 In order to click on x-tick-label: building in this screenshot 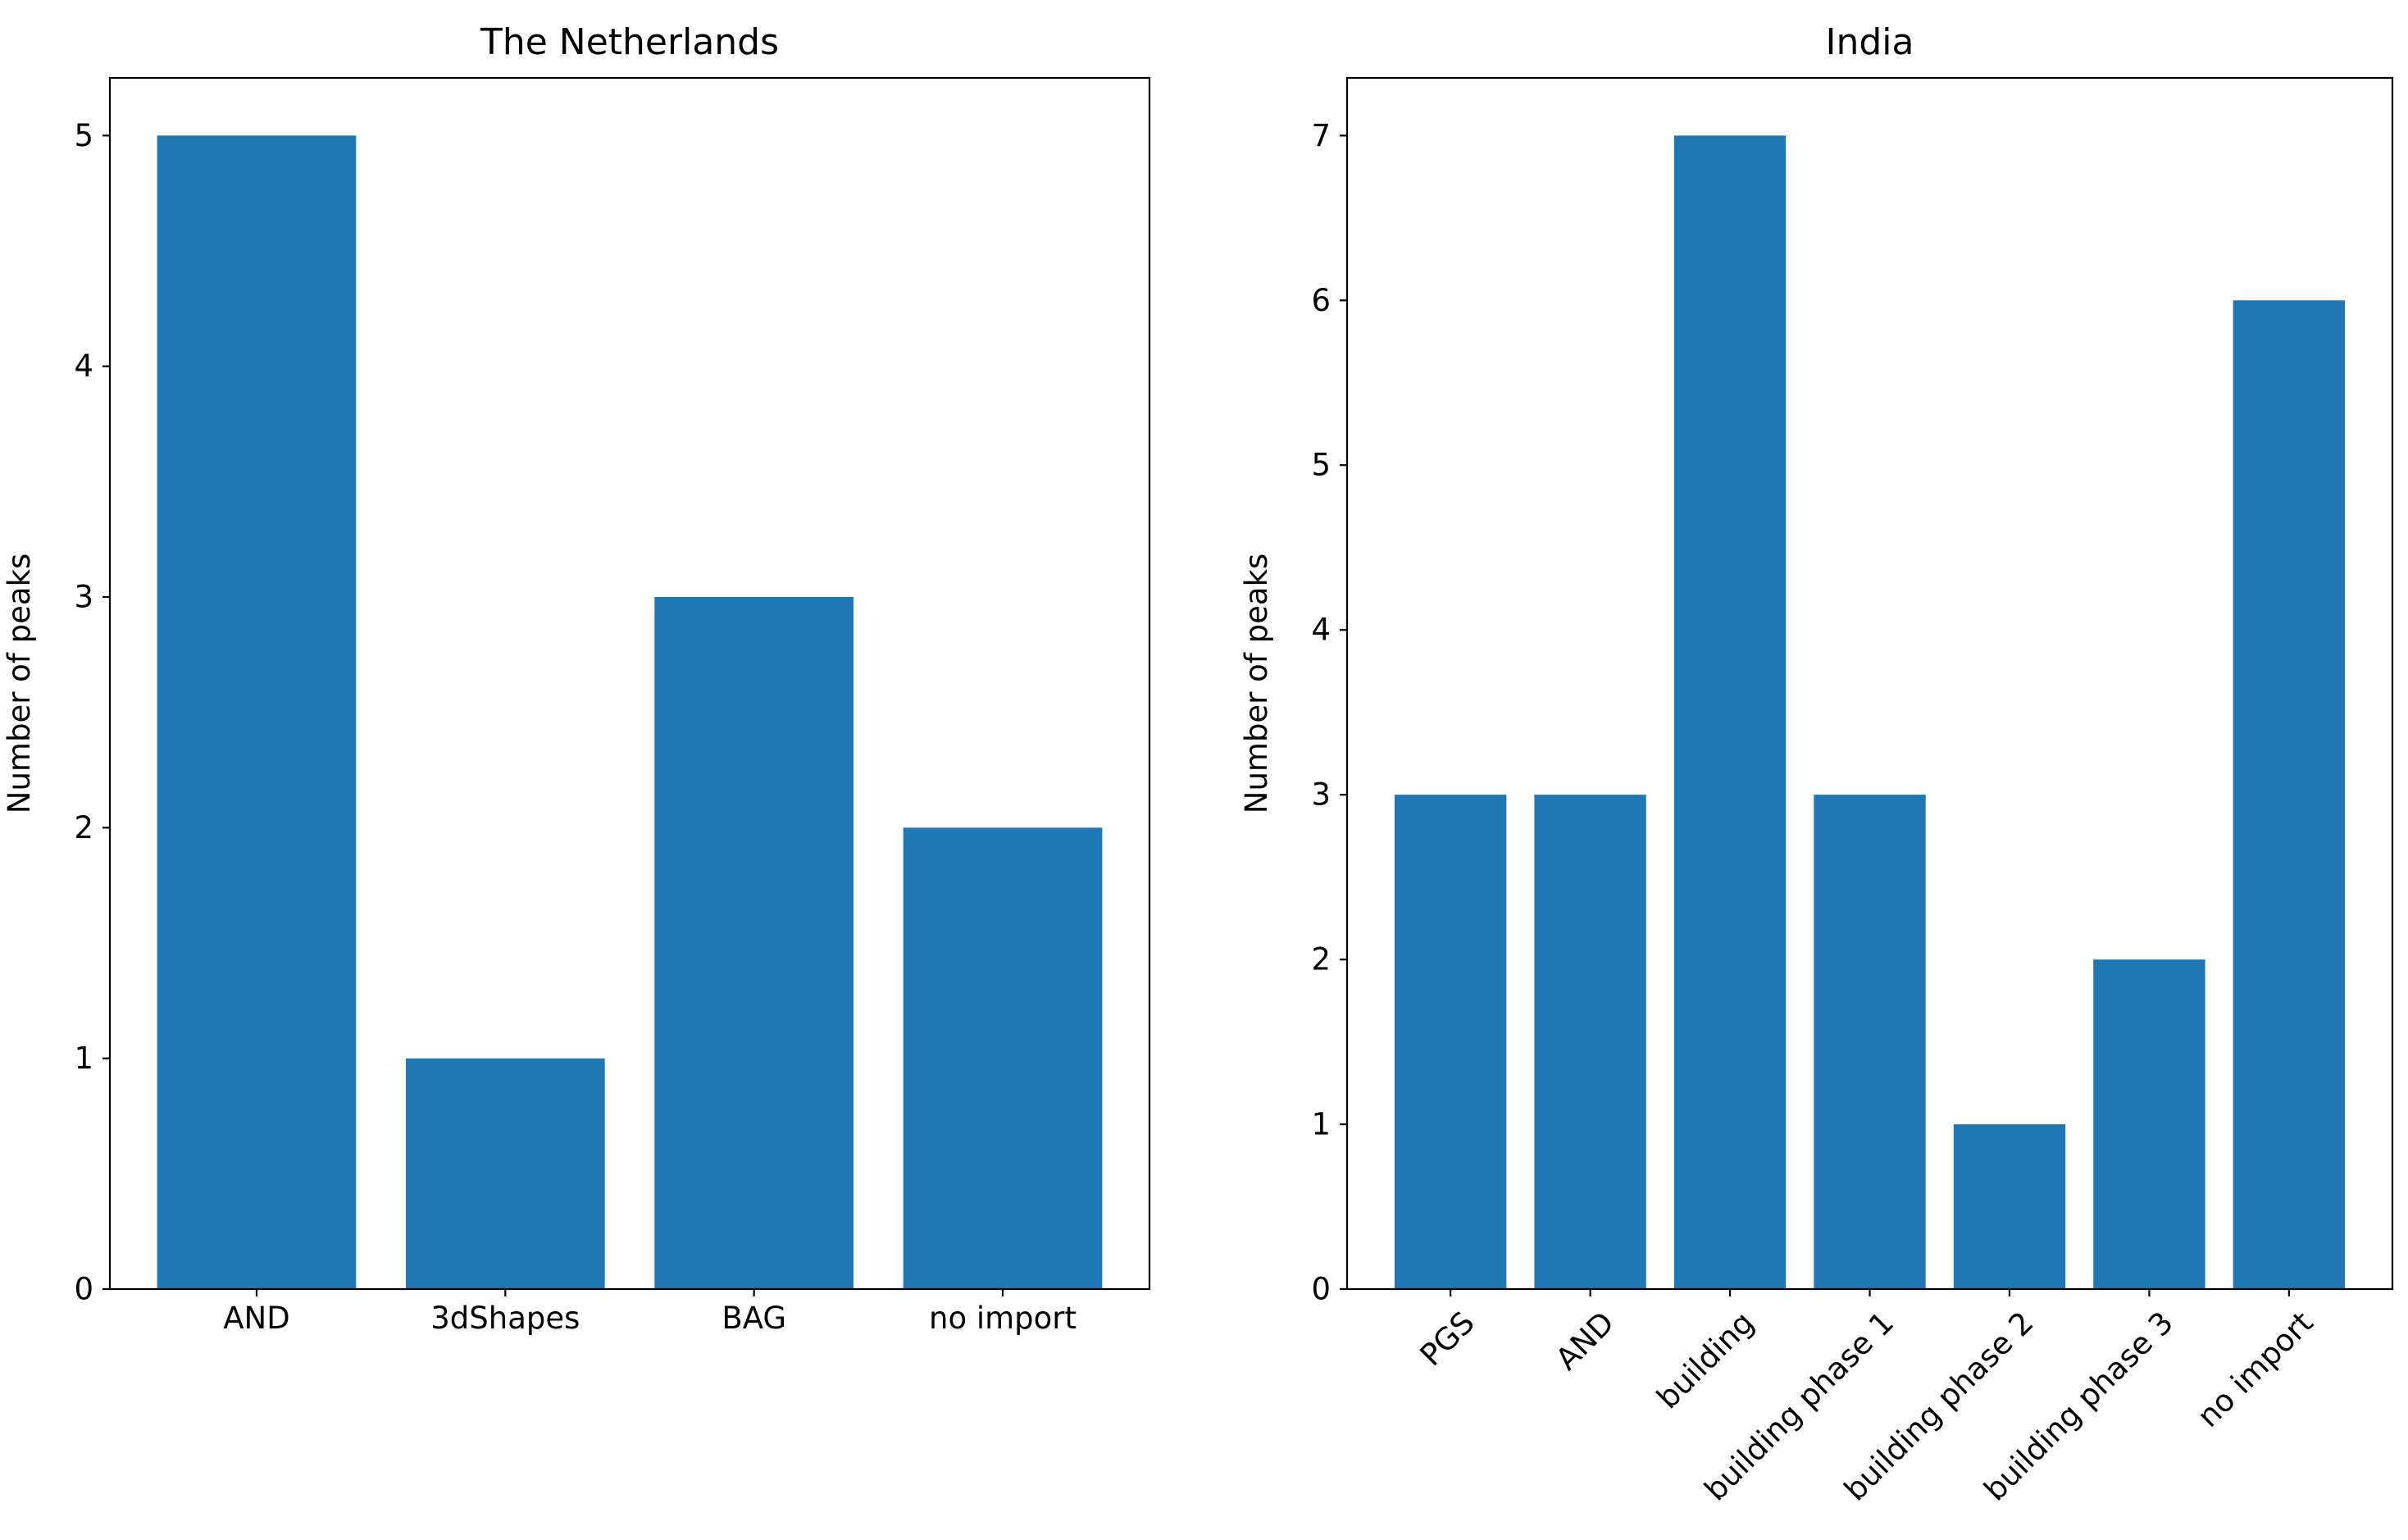, I will do `click(1705, 1360)`.